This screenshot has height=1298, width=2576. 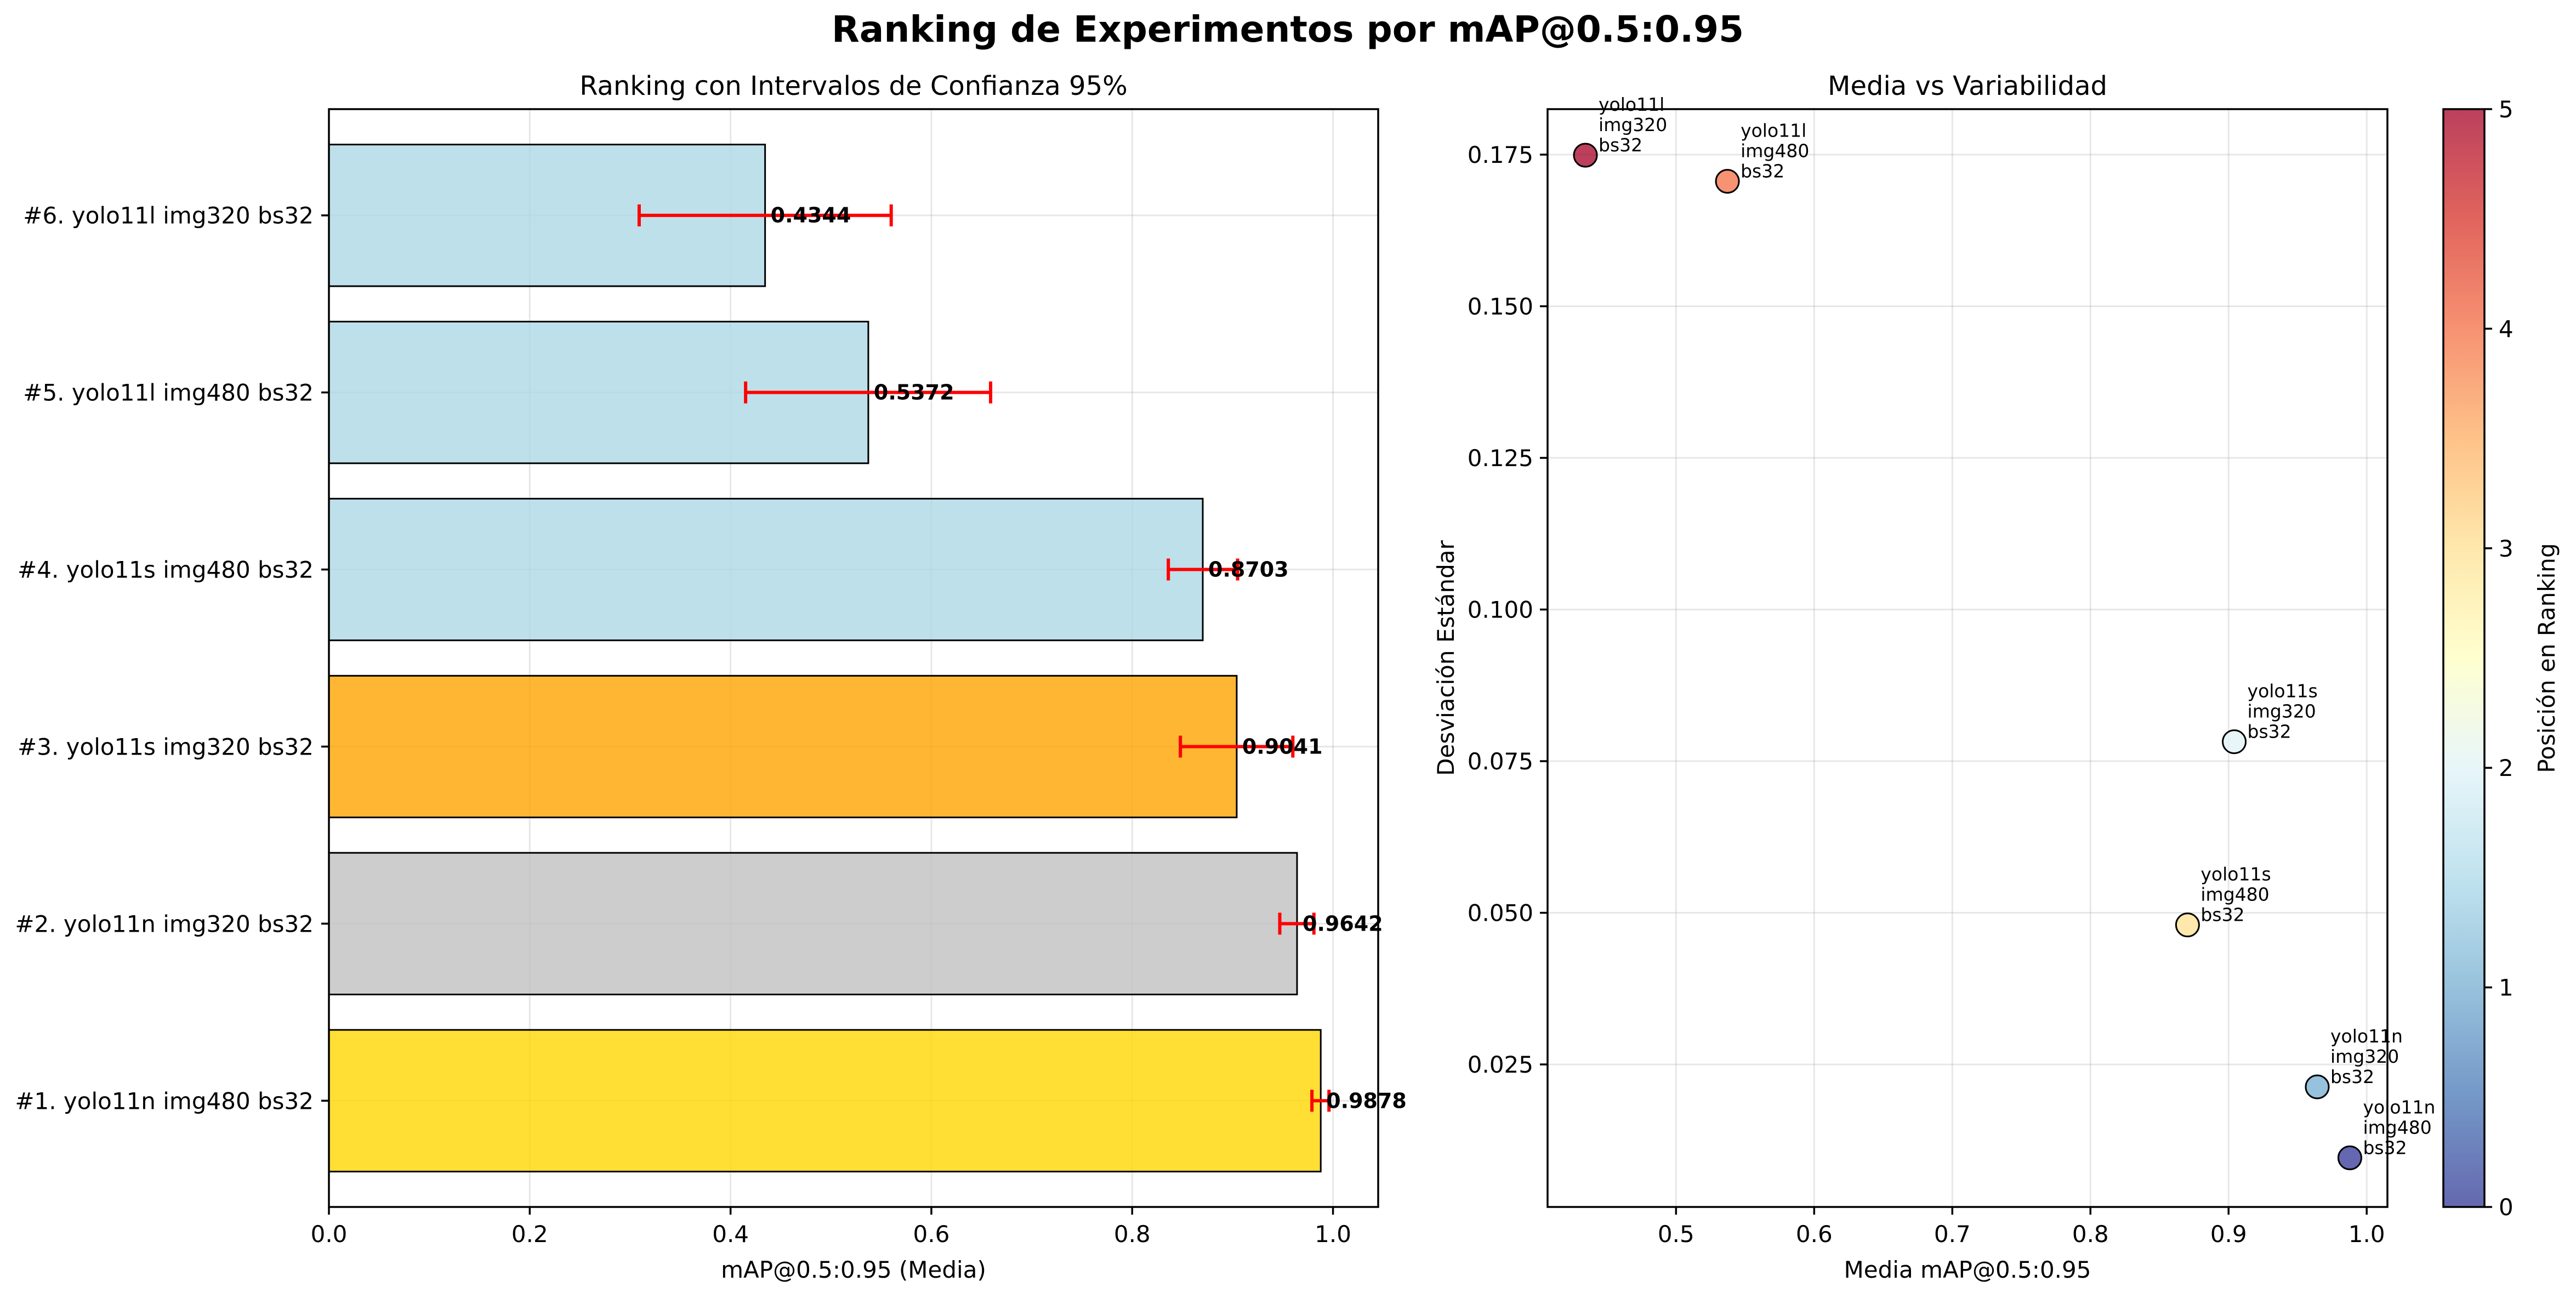 I want to click on bar-value-label: 0.4344, so click(x=811, y=215).